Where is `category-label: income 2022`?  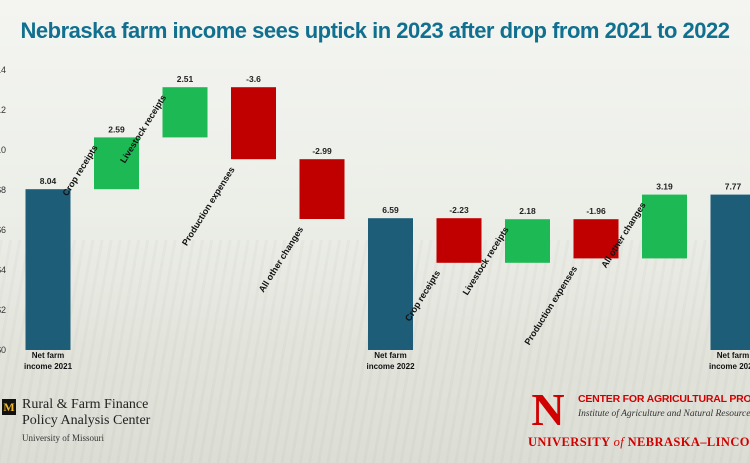 category-label: income 2022 is located at coordinates (390, 366).